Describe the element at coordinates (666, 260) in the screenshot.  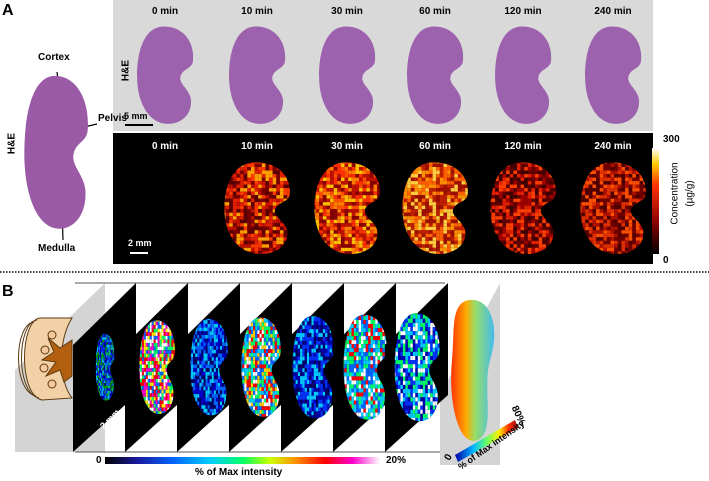
I see `colorbar-min: 0` at that location.